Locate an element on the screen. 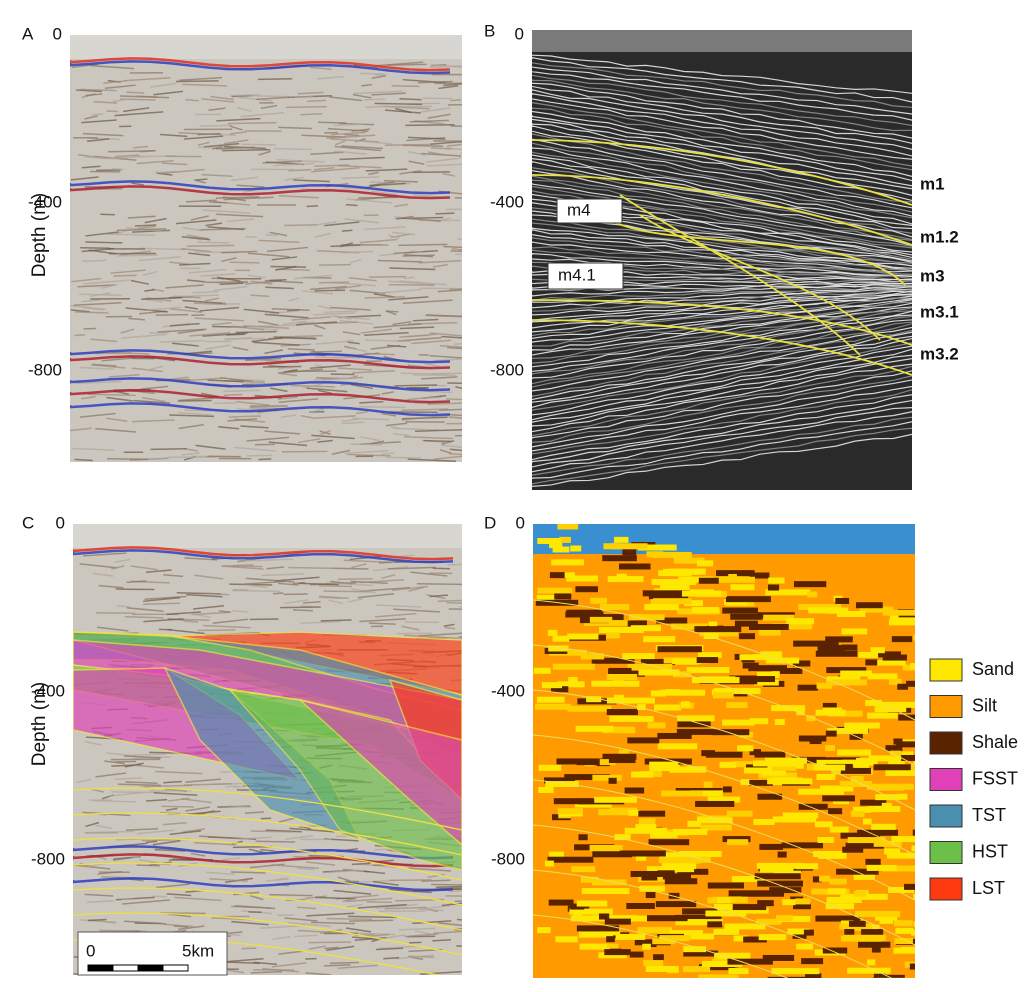  legend-swatch is located at coordinates (946, 780).